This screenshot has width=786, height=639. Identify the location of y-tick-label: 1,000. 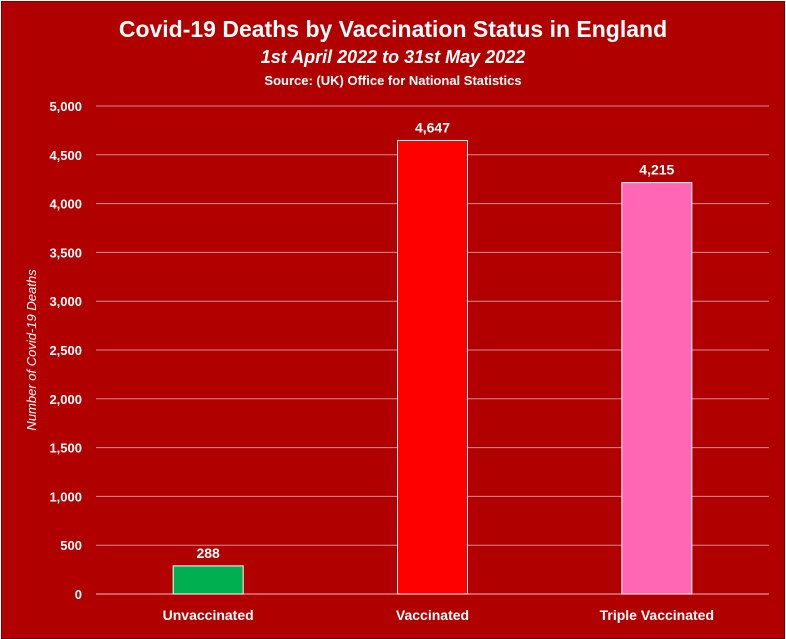
(65, 496).